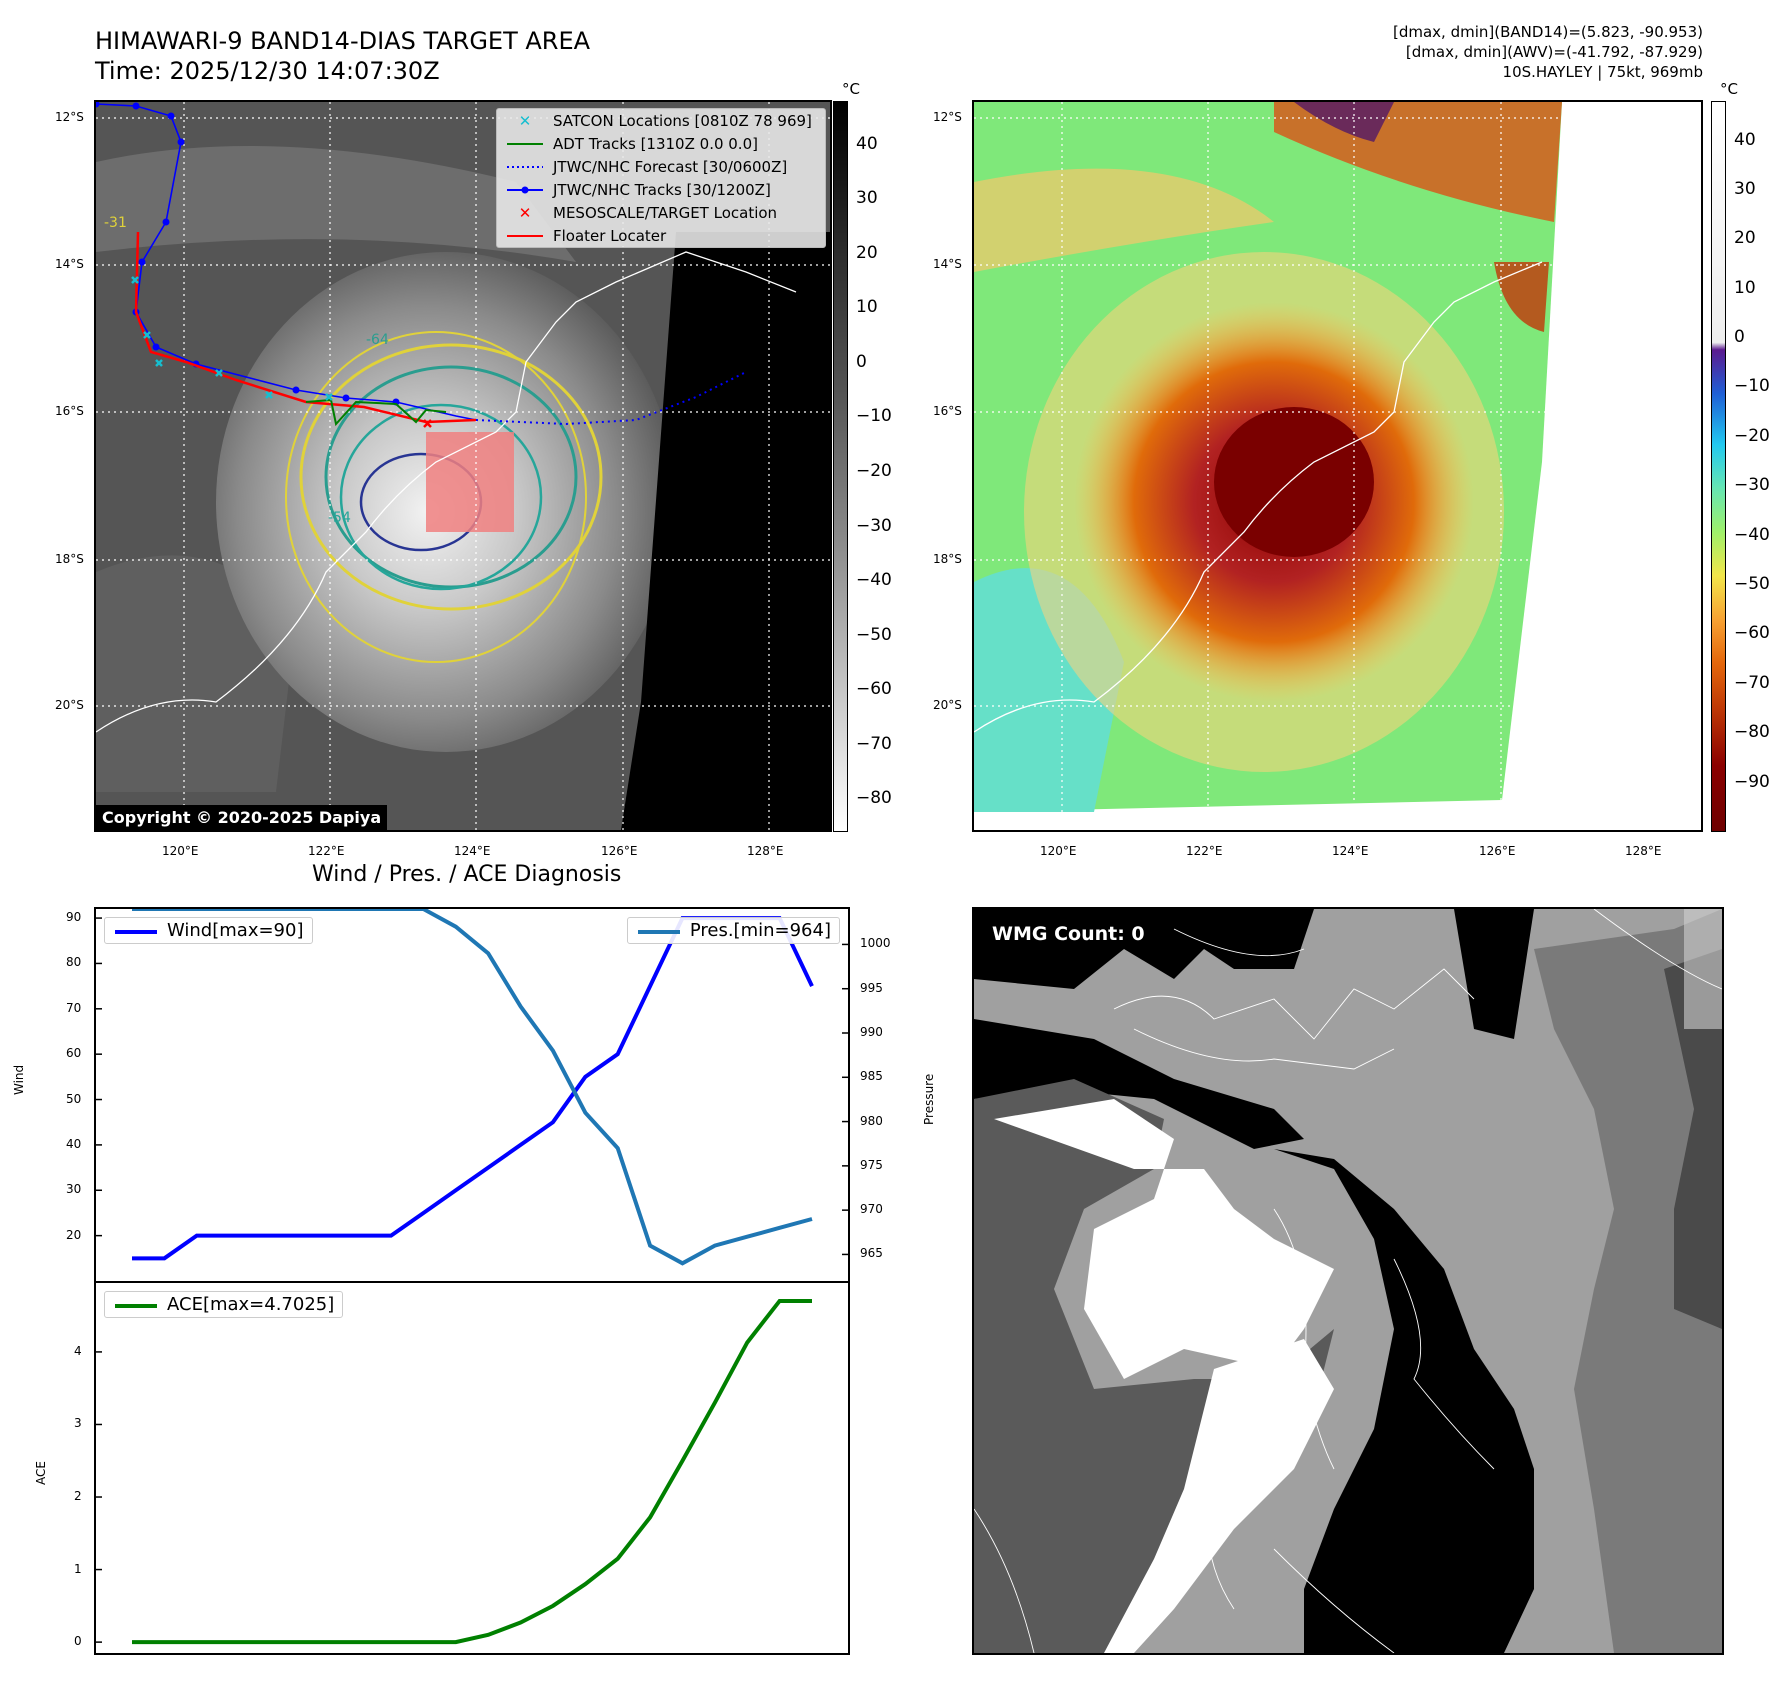 This screenshot has width=1788, height=1690. What do you see at coordinates (661, 143) in the screenshot?
I see `legend-item-adt: ADT Tracks [1310Z 0.0 0.0]` at bounding box center [661, 143].